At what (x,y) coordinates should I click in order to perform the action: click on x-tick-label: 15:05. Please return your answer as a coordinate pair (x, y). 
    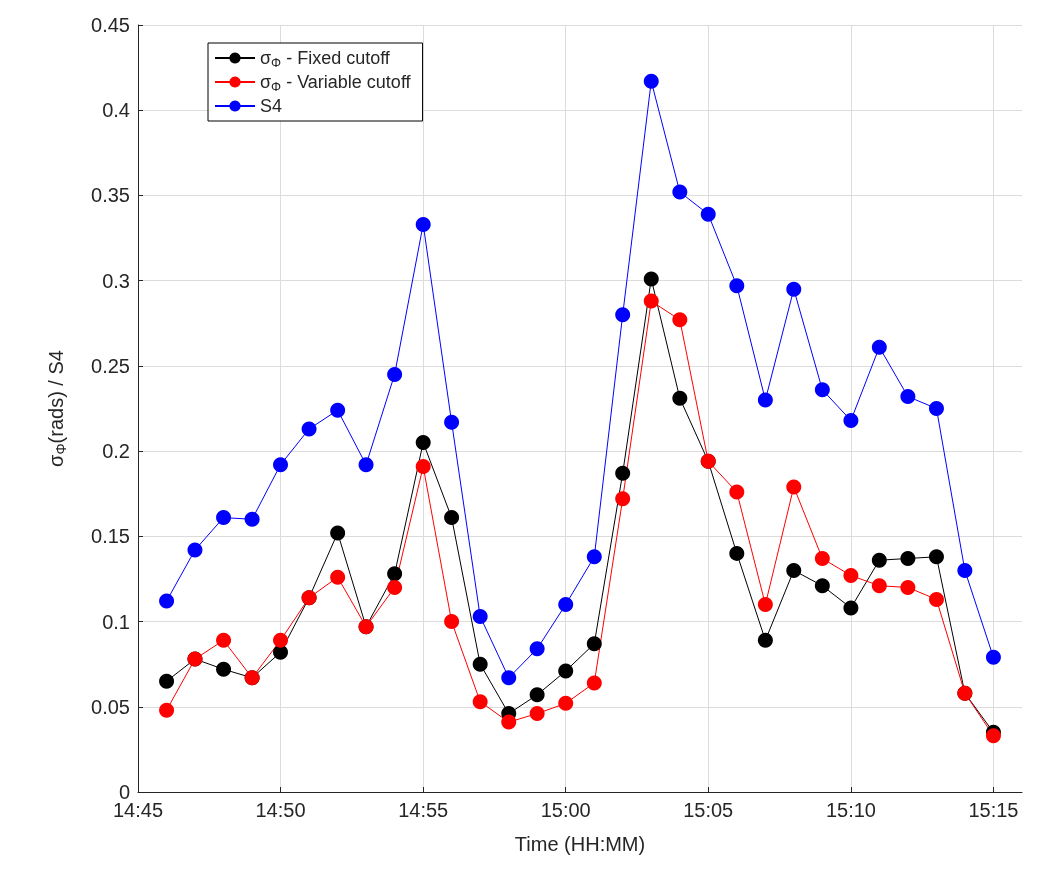
    Looking at the image, I should click on (708, 810).